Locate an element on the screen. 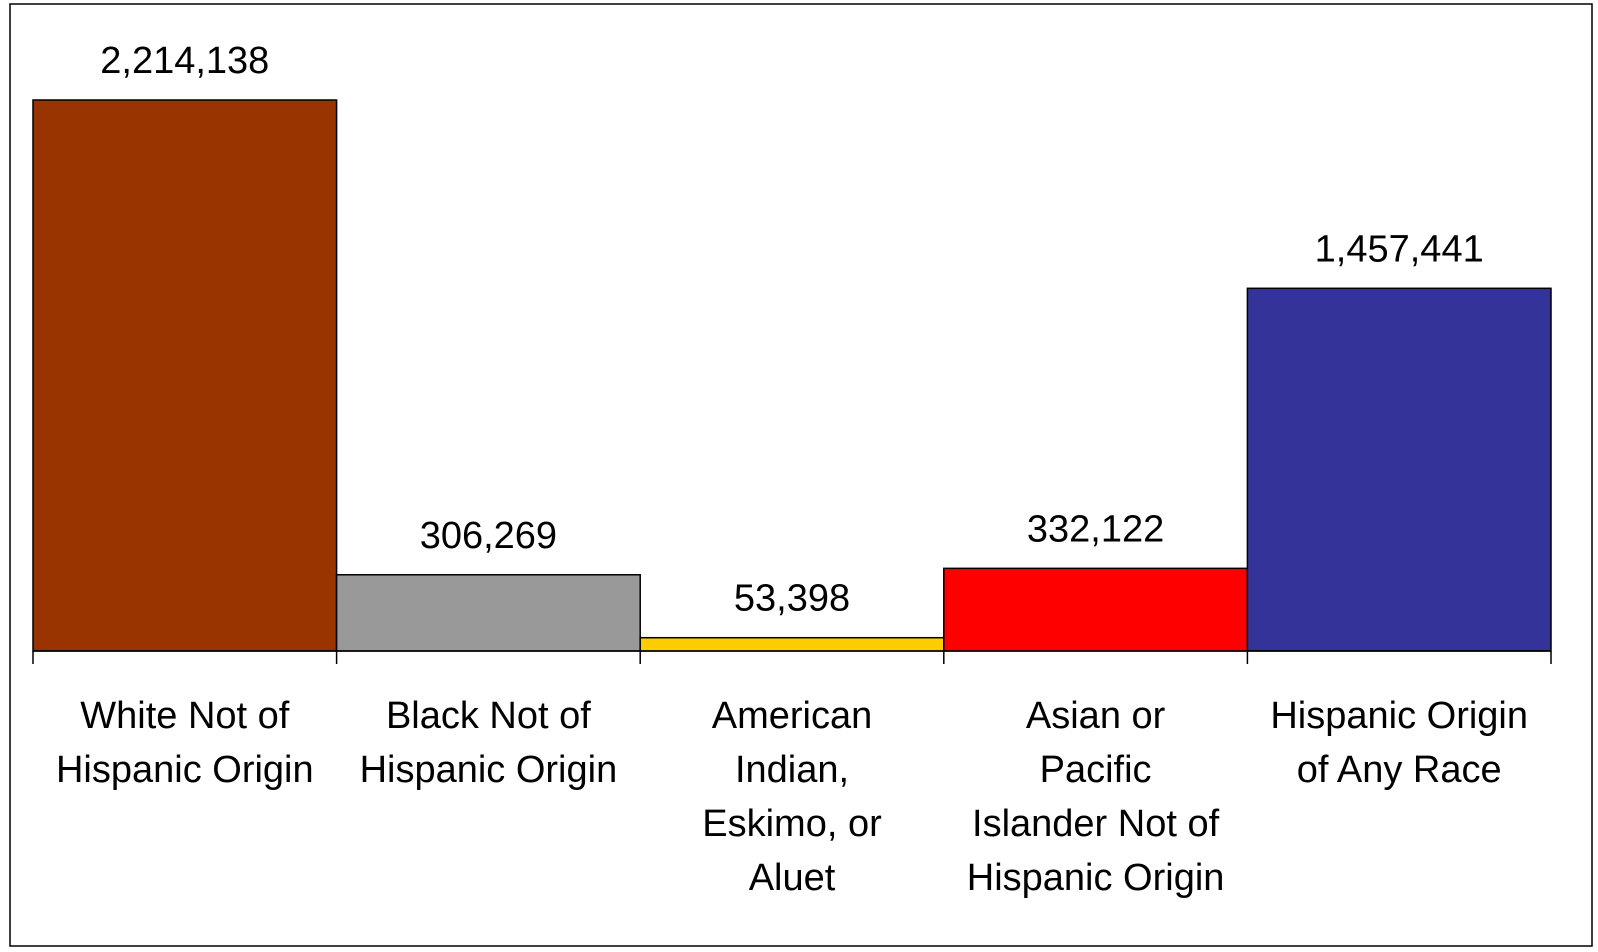 The width and height of the screenshot is (1598, 952). data-label-1: 2,214,138 is located at coordinates (184, 61).